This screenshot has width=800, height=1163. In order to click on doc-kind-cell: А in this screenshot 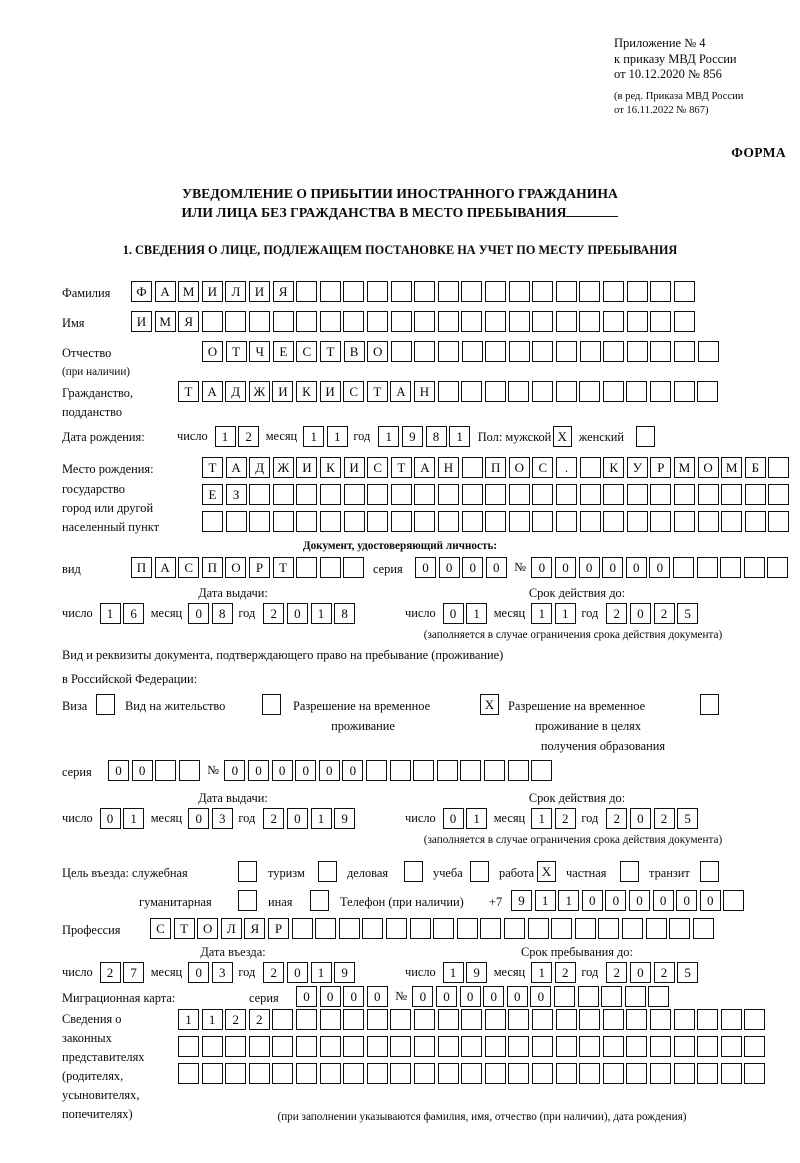, I will do `click(165, 567)`.